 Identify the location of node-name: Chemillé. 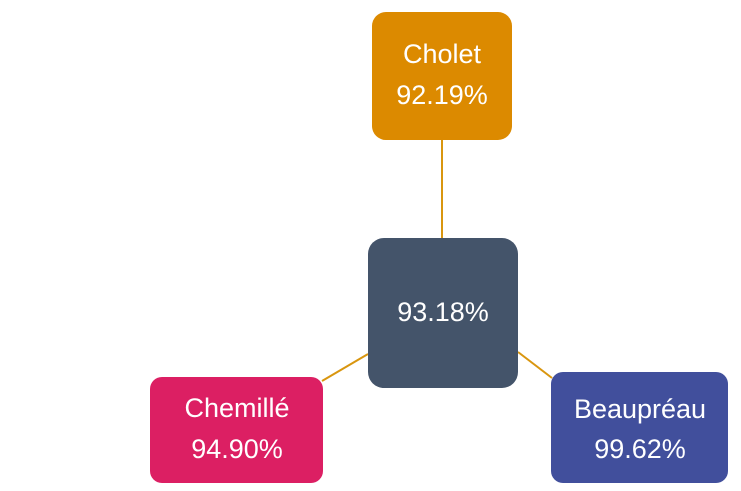
(236, 408).